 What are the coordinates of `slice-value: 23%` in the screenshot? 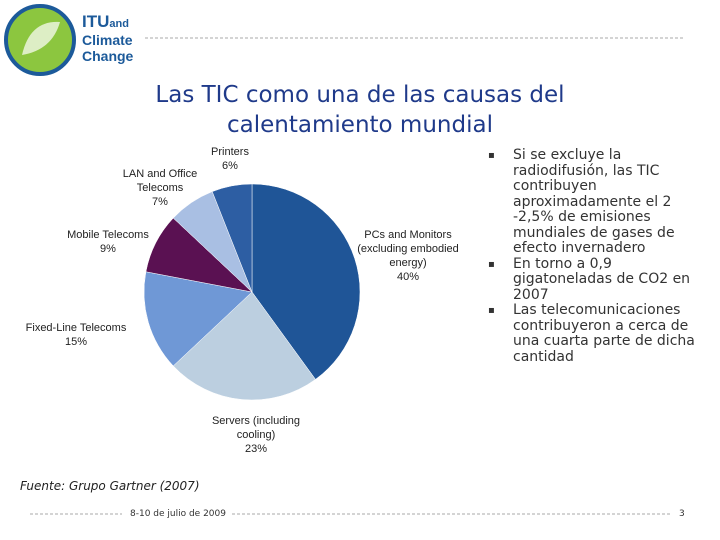 It's located at (256, 449).